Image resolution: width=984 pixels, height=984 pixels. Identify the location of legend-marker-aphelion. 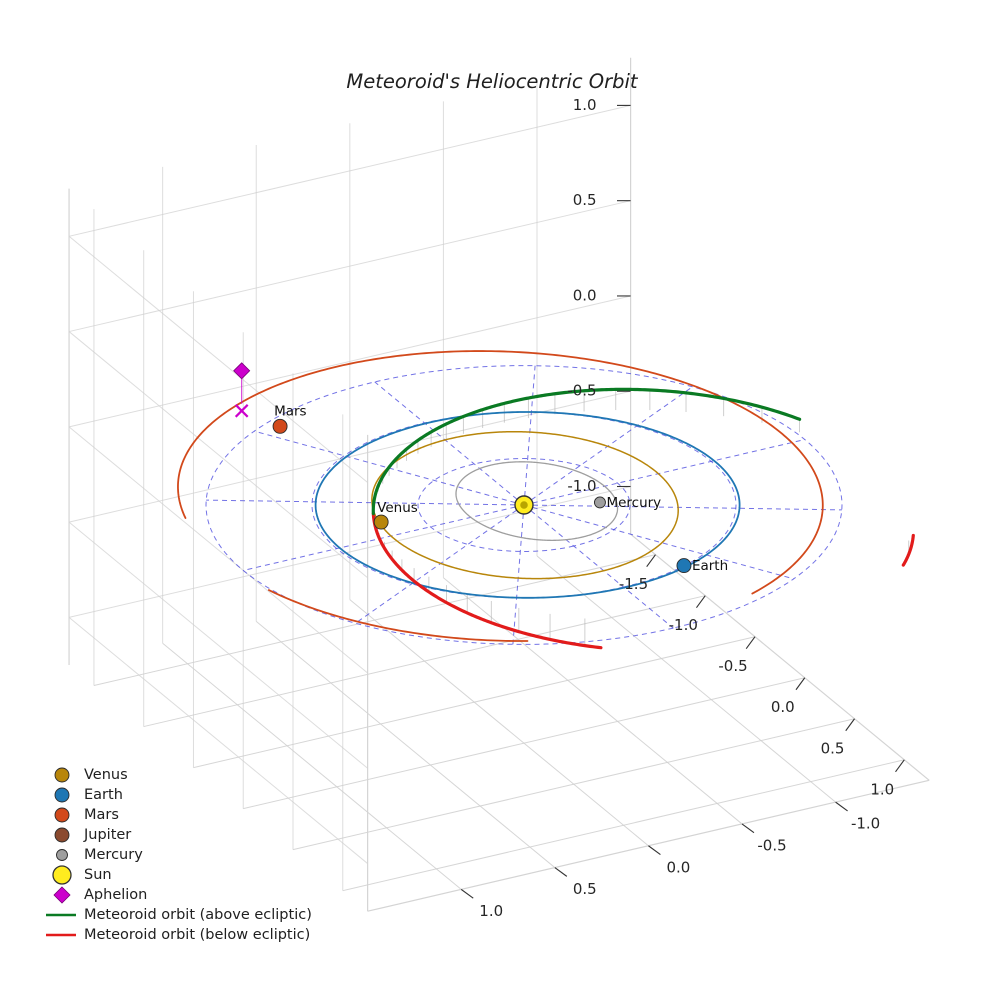
(62, 895).